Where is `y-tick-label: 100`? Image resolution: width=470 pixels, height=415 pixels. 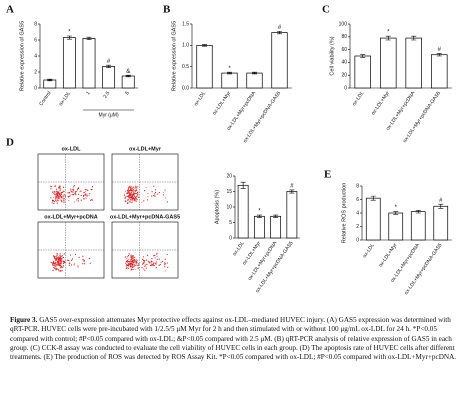 y-tick-label: 100 is located at coordinates (343, 24).